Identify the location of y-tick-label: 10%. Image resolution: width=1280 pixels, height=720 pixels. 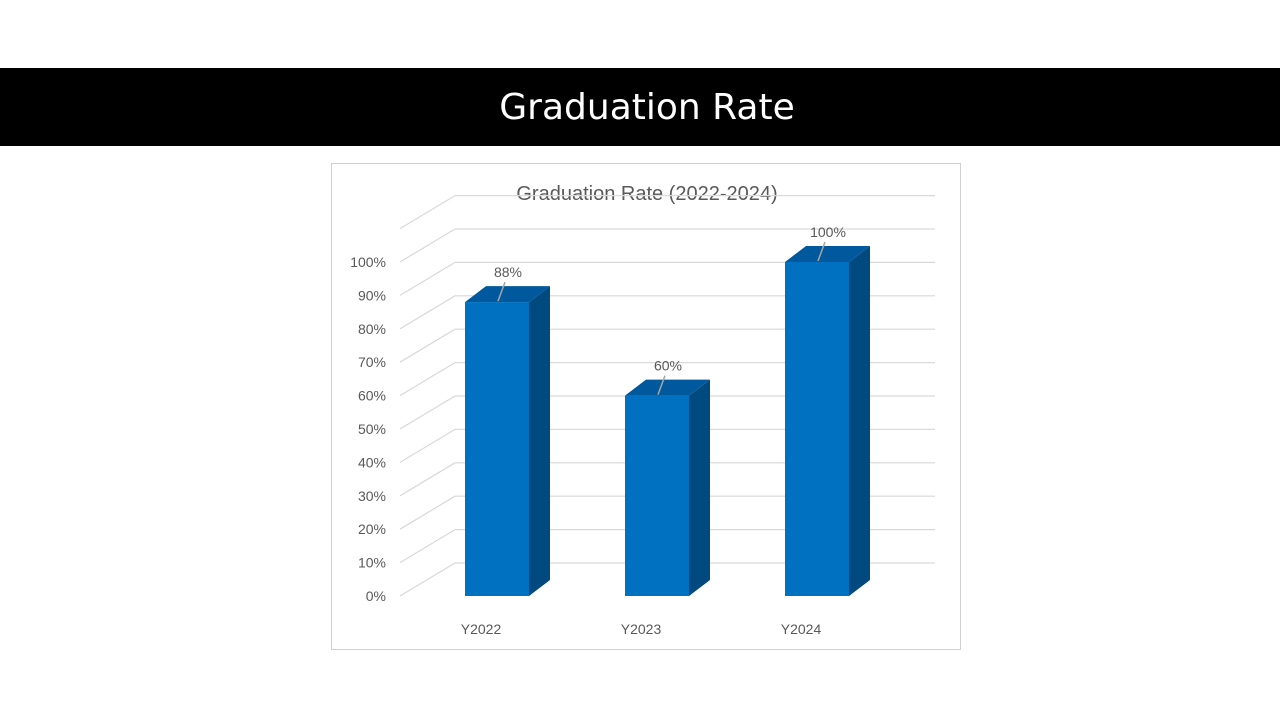
(372, 563).